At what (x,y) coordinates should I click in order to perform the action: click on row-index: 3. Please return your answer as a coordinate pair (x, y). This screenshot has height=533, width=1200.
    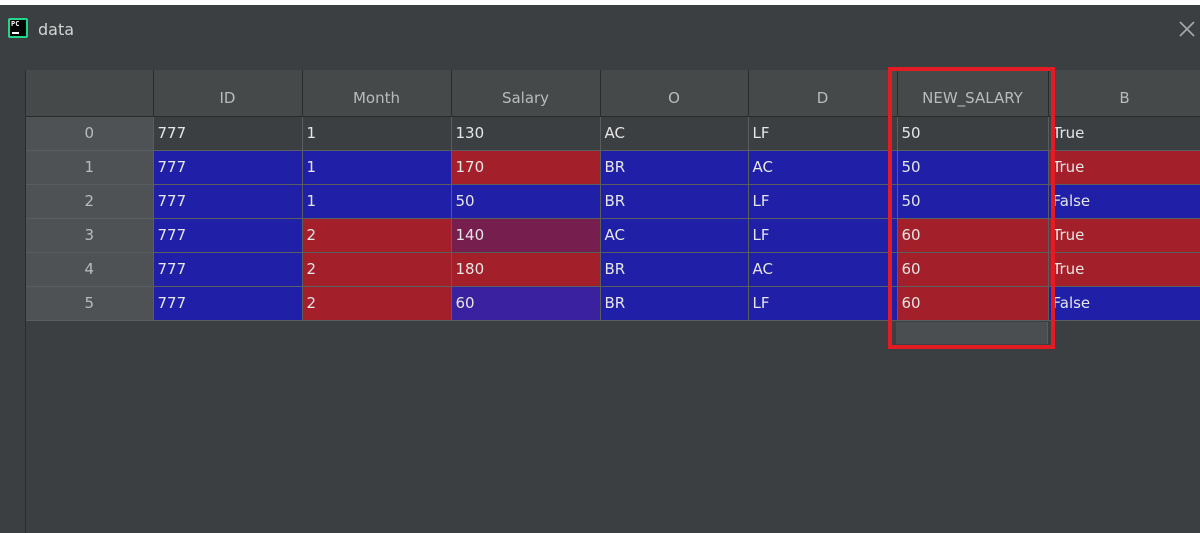
    Looking at the image, I should click on (90, 235).